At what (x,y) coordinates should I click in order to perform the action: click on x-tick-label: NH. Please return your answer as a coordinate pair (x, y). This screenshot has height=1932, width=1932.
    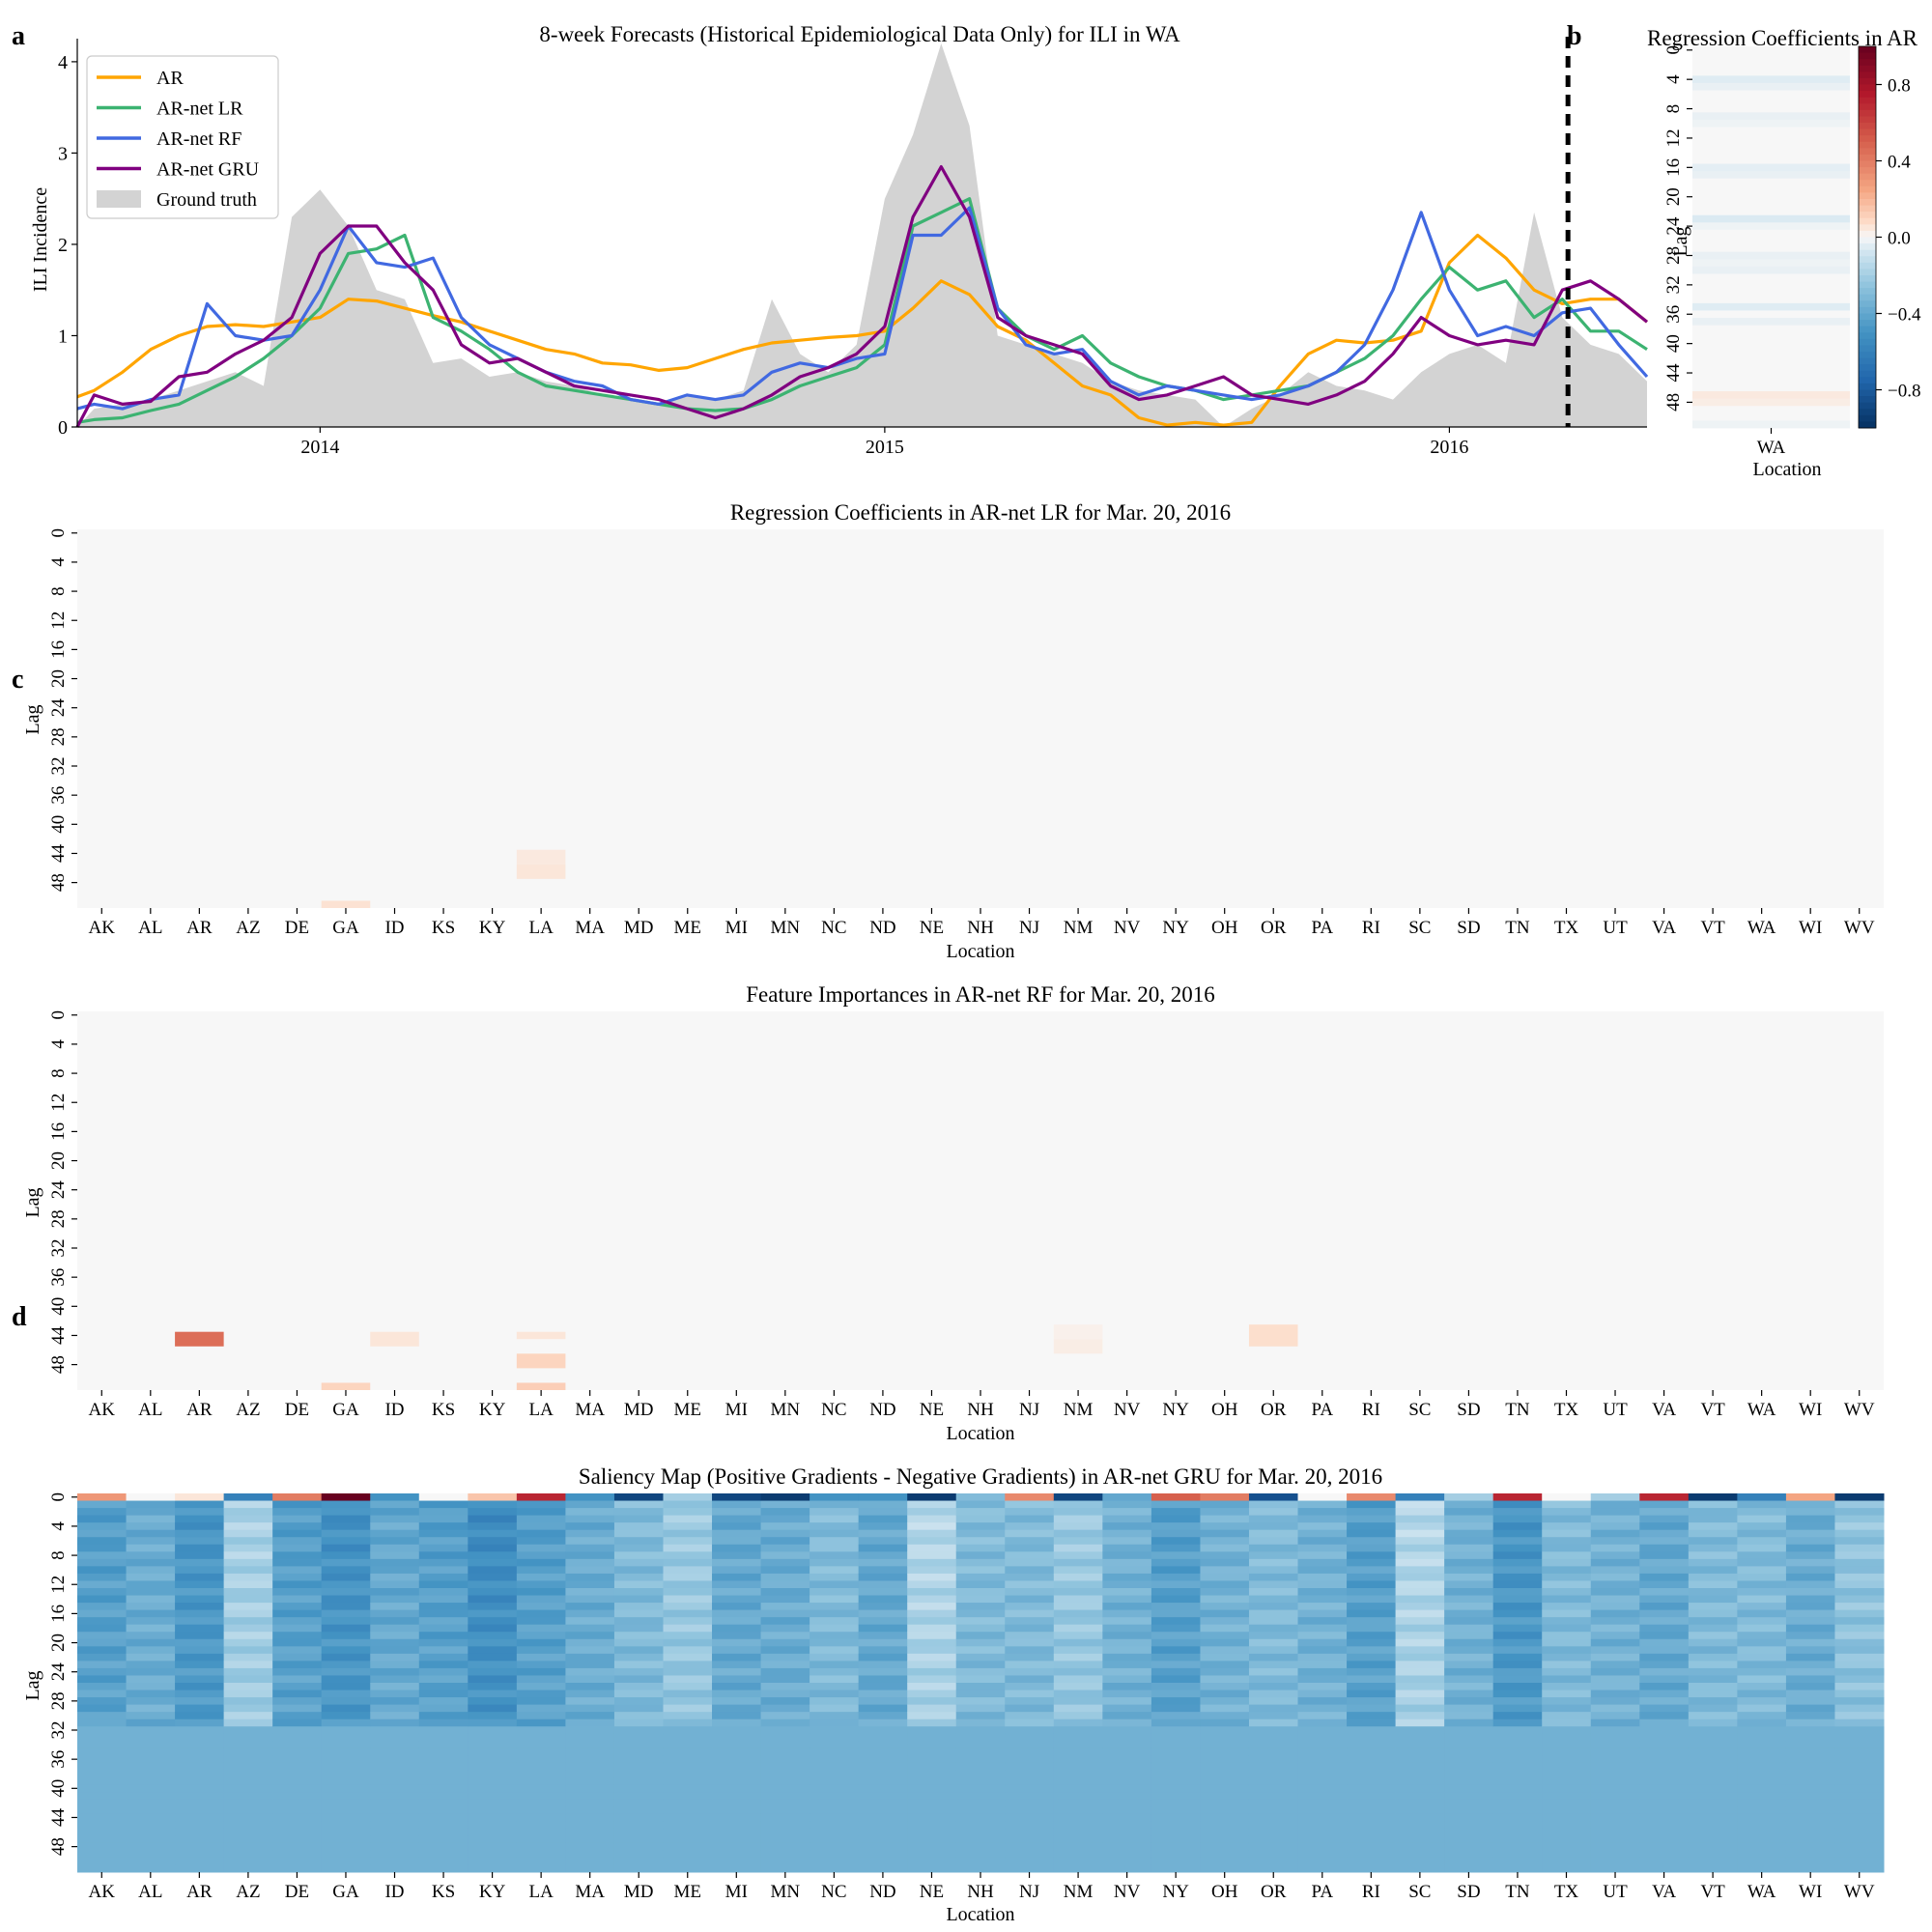
    Looking at the image, I should click on (980, 1892).